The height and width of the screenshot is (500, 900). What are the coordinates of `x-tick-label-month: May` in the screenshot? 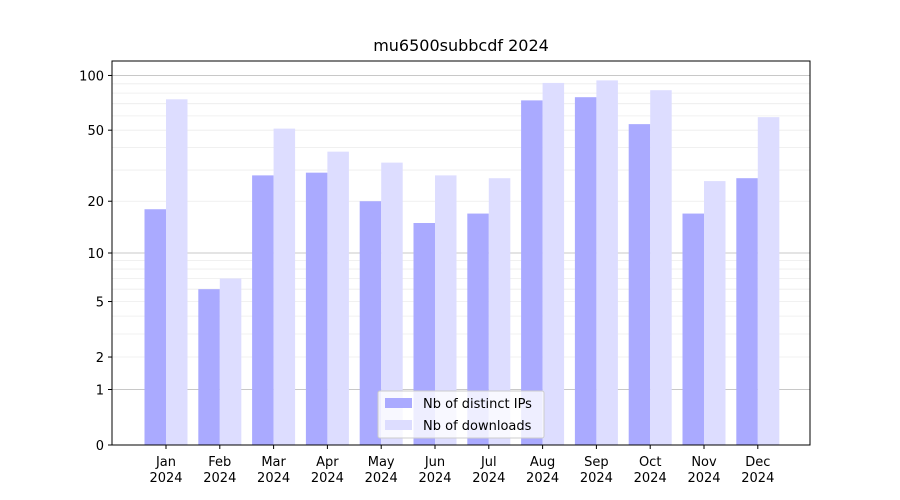 It's located at (381, 462).